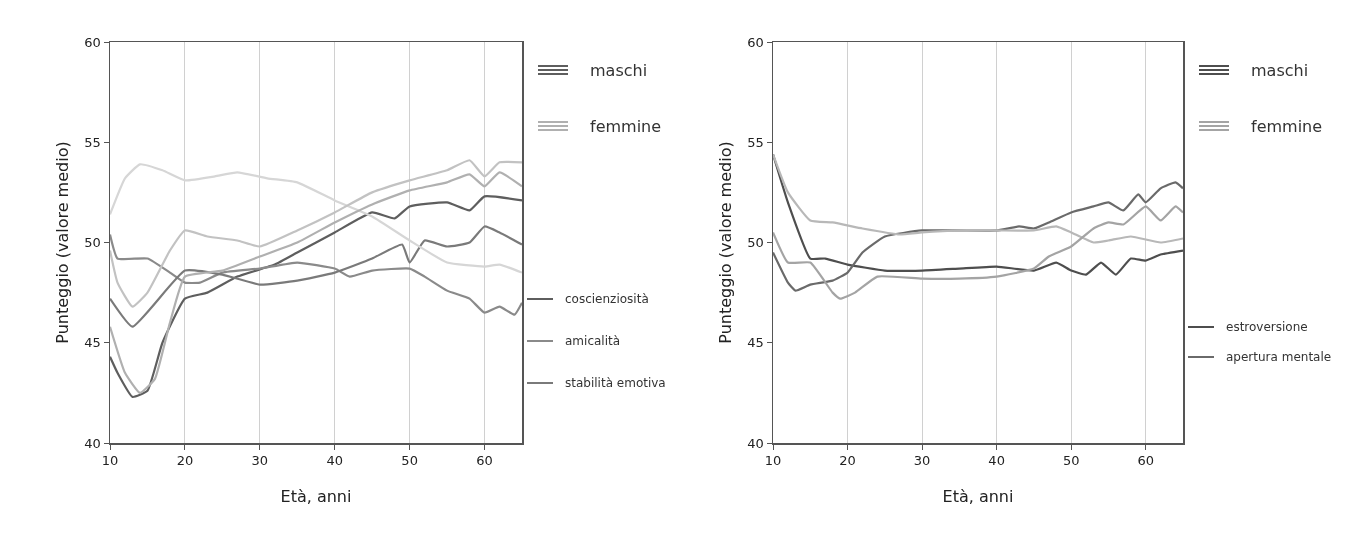 The image size is (1366, 533). I want to click on text: stabilità emotiva, so click(615, 383).